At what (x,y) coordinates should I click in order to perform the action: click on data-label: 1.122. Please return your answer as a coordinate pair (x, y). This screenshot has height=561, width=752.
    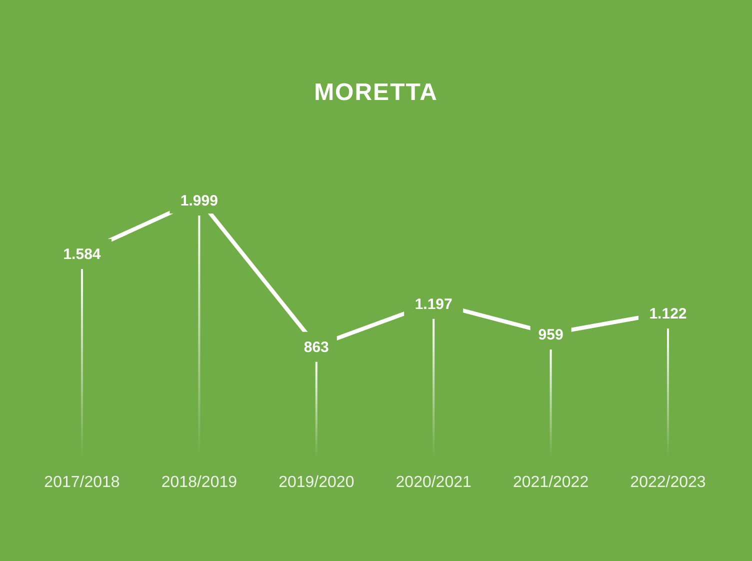
    Looking at the image, I should click on (668, 313).